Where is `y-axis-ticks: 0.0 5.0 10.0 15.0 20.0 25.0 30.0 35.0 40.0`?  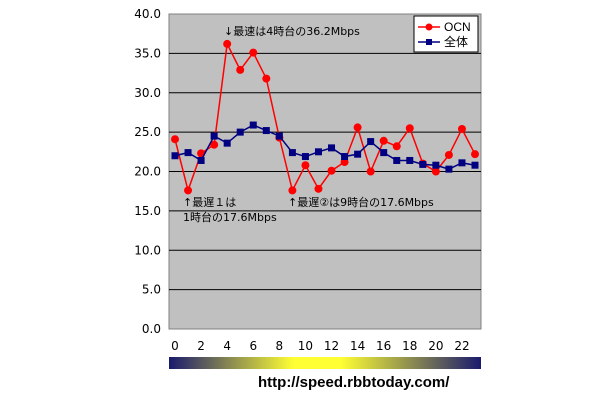
y-axis-ticks: 0.0 5.0 10.0 15.0 20.0 25.0 30.0 35.0 40.0 is located at coordinates (147, 171).